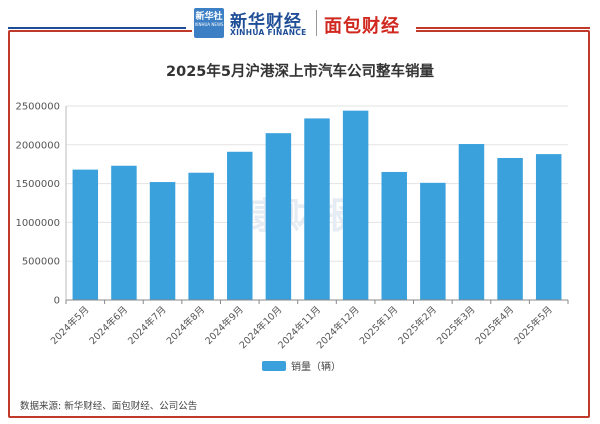  Describe the element at coordinates (494, 325) in the screenshot. I see `x-tick-label: 2025年4月` at that location.